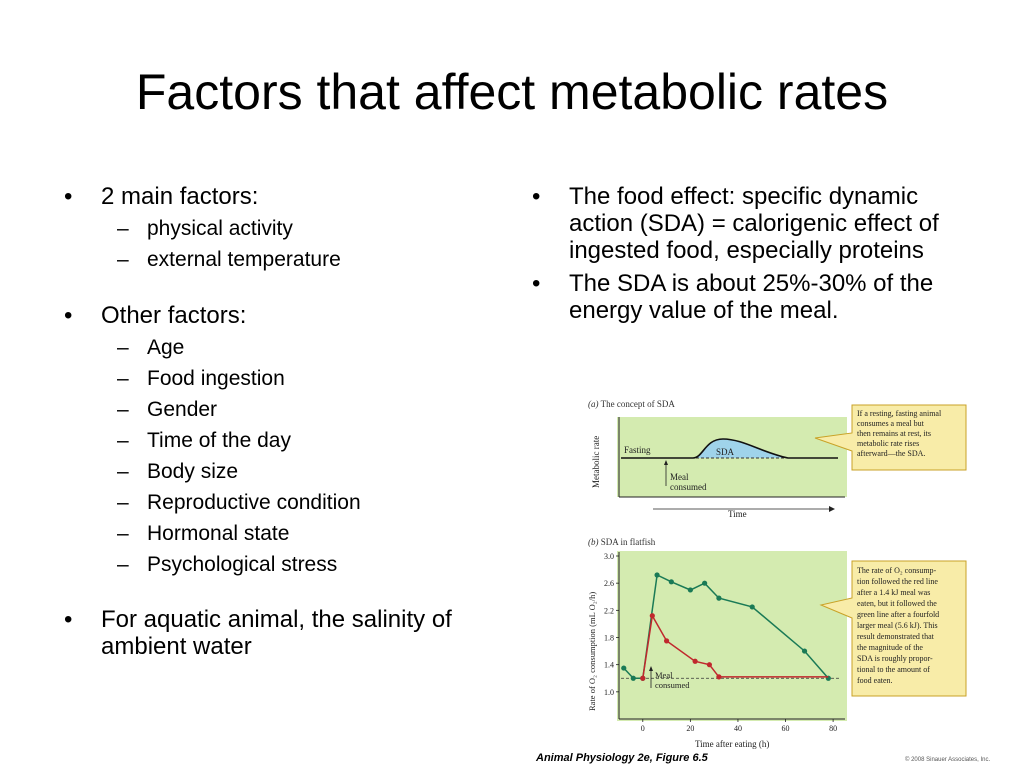 The width and height of the screenshot is (1024, 768). Describe the element at coordinates (786, 728) in the screenshot. I see `x-tick-label: 60` at that location.